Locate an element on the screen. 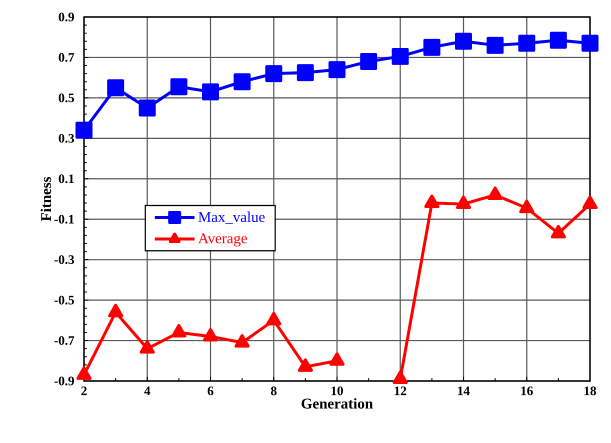 Image resolution: width=611 pixels, height=443 pixels. x-tick-label: 10 is located at coordinates (337, 391).